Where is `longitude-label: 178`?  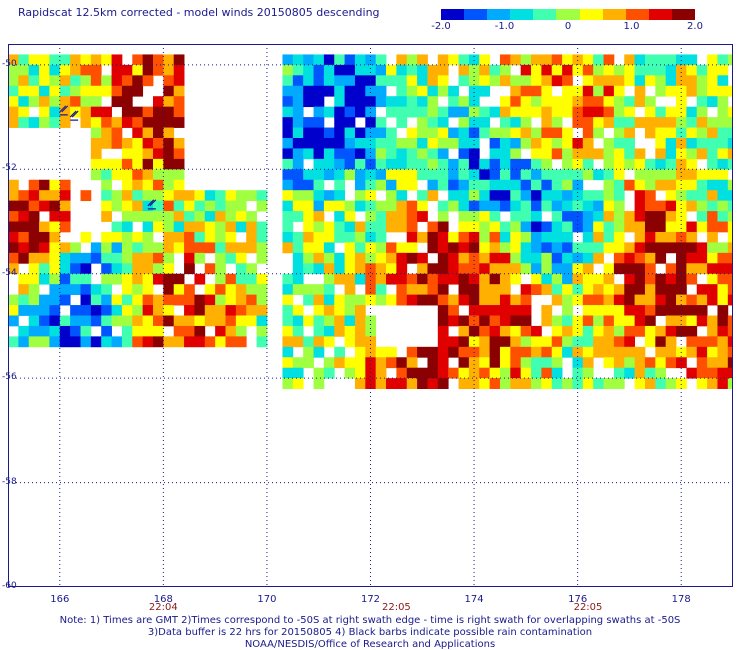 longitude-label: 178 is located at coordinates (681, 599).